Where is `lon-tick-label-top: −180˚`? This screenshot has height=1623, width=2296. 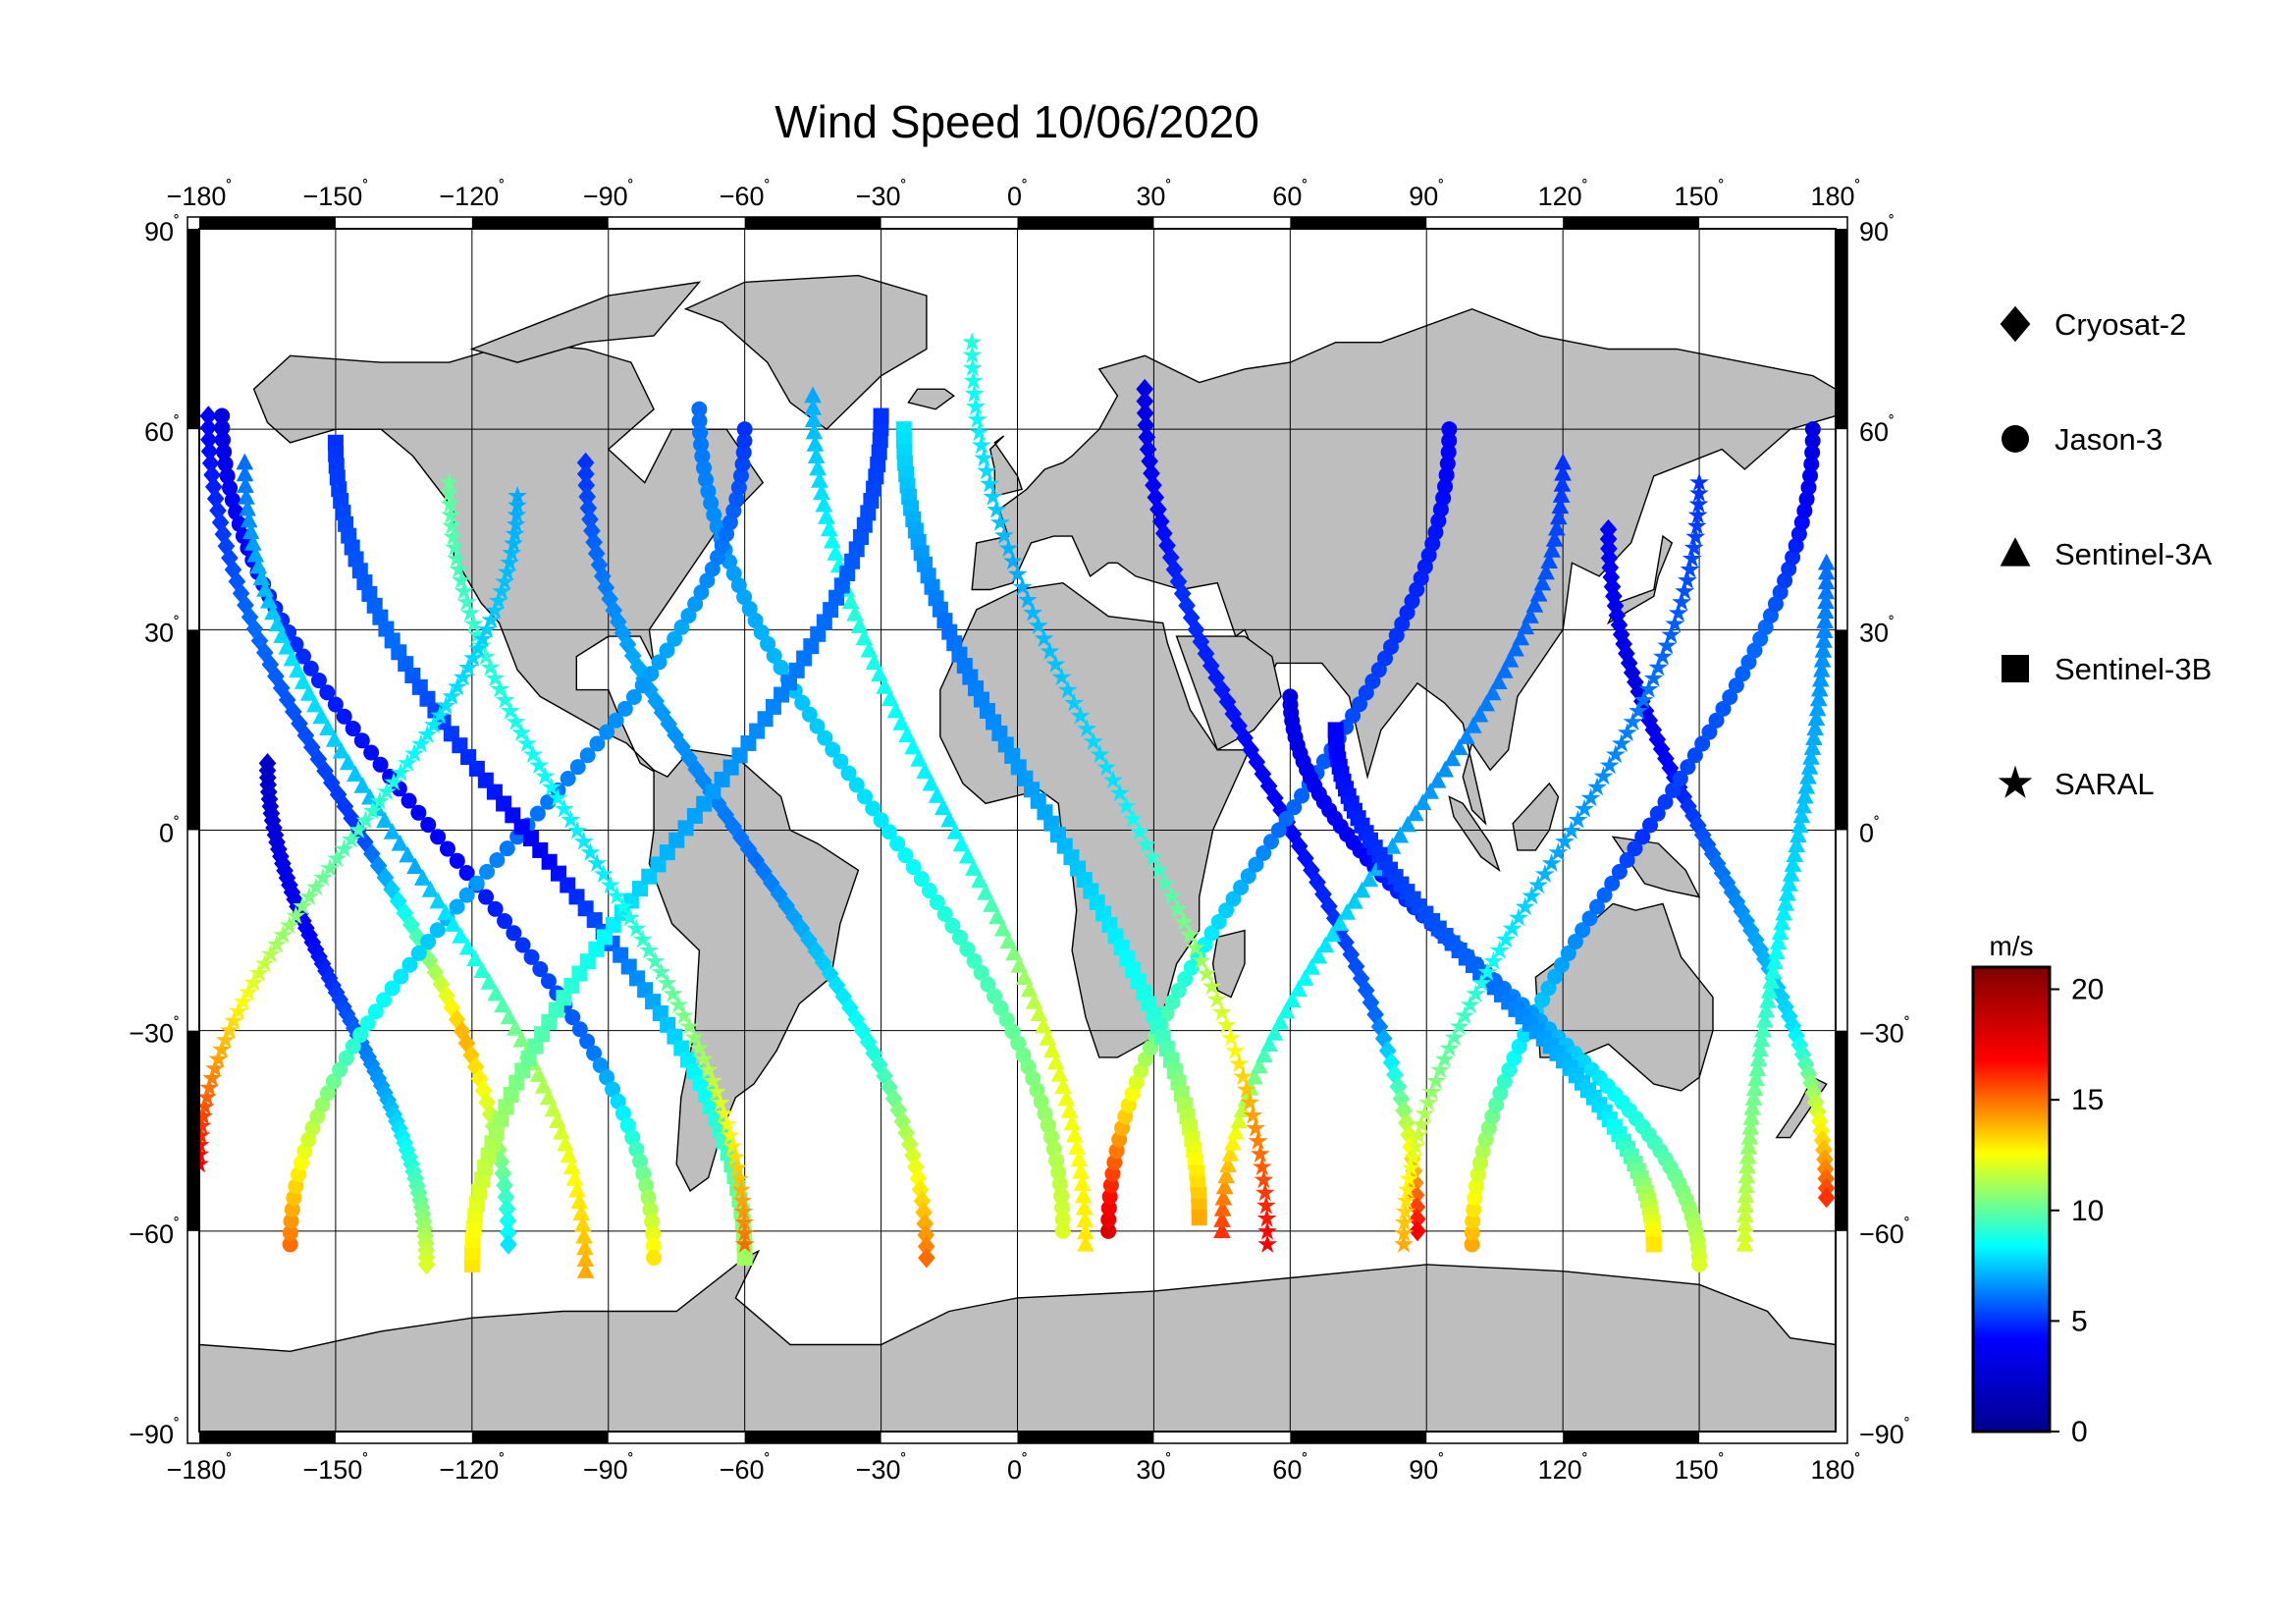
lon-tick-label-top: −180˚ is located at coordinates (200, 195).